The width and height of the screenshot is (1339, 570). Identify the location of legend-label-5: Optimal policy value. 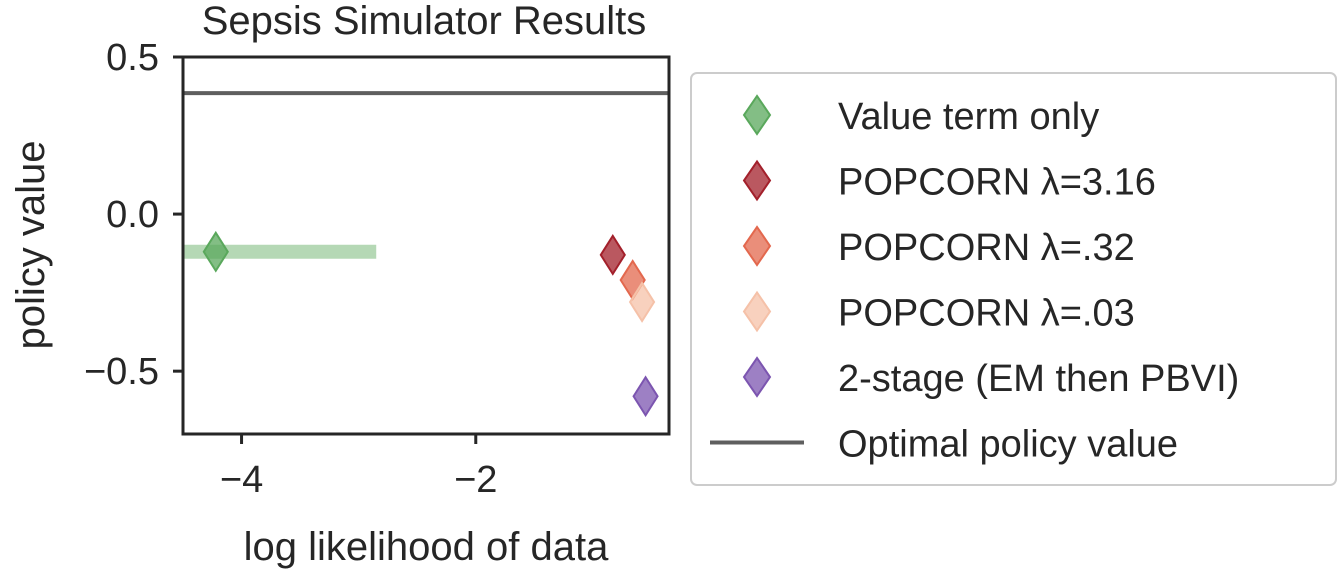
(1008, 445).